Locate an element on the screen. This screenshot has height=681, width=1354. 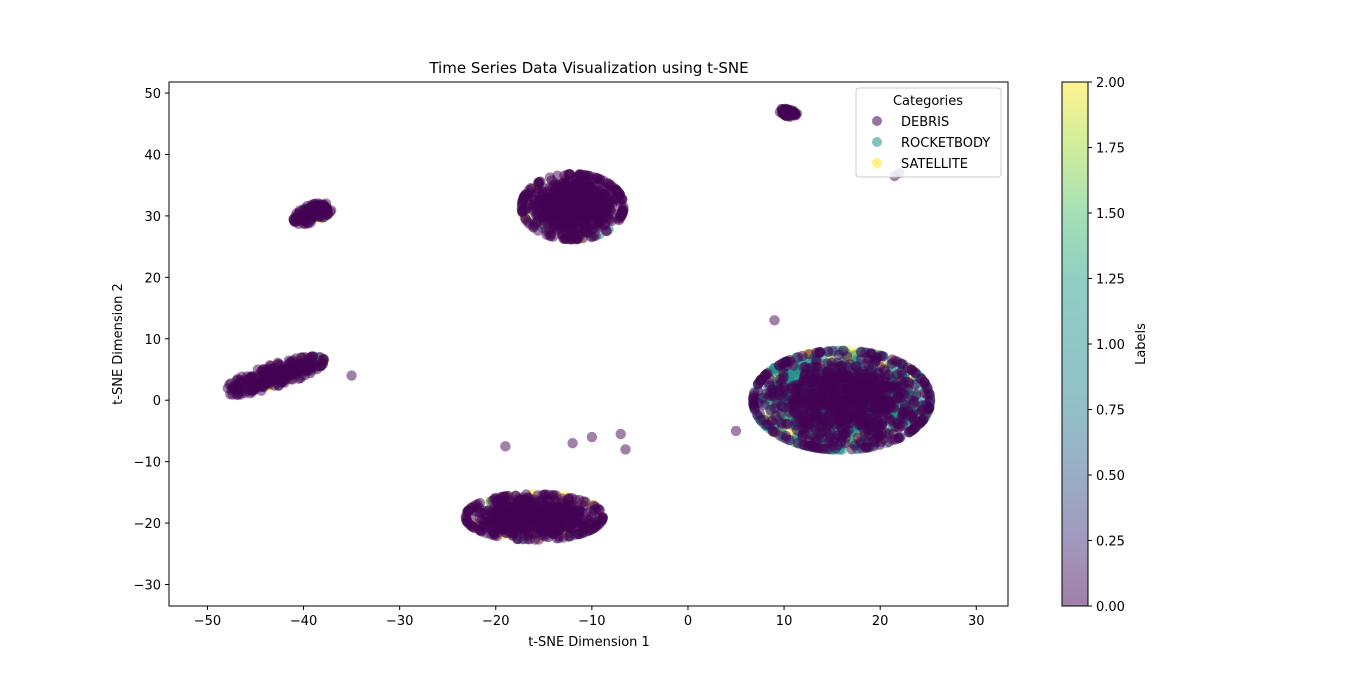
colorbar-tick-label: 2.00 is located at coordinates (1110, 83).